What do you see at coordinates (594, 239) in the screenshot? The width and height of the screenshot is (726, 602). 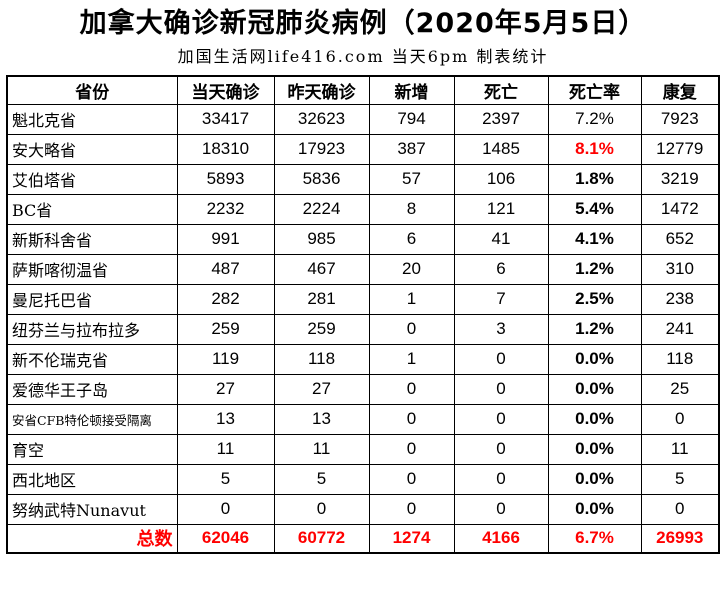 I see `death_rate-cell: 4.1%` at bounding box center [594, 239].